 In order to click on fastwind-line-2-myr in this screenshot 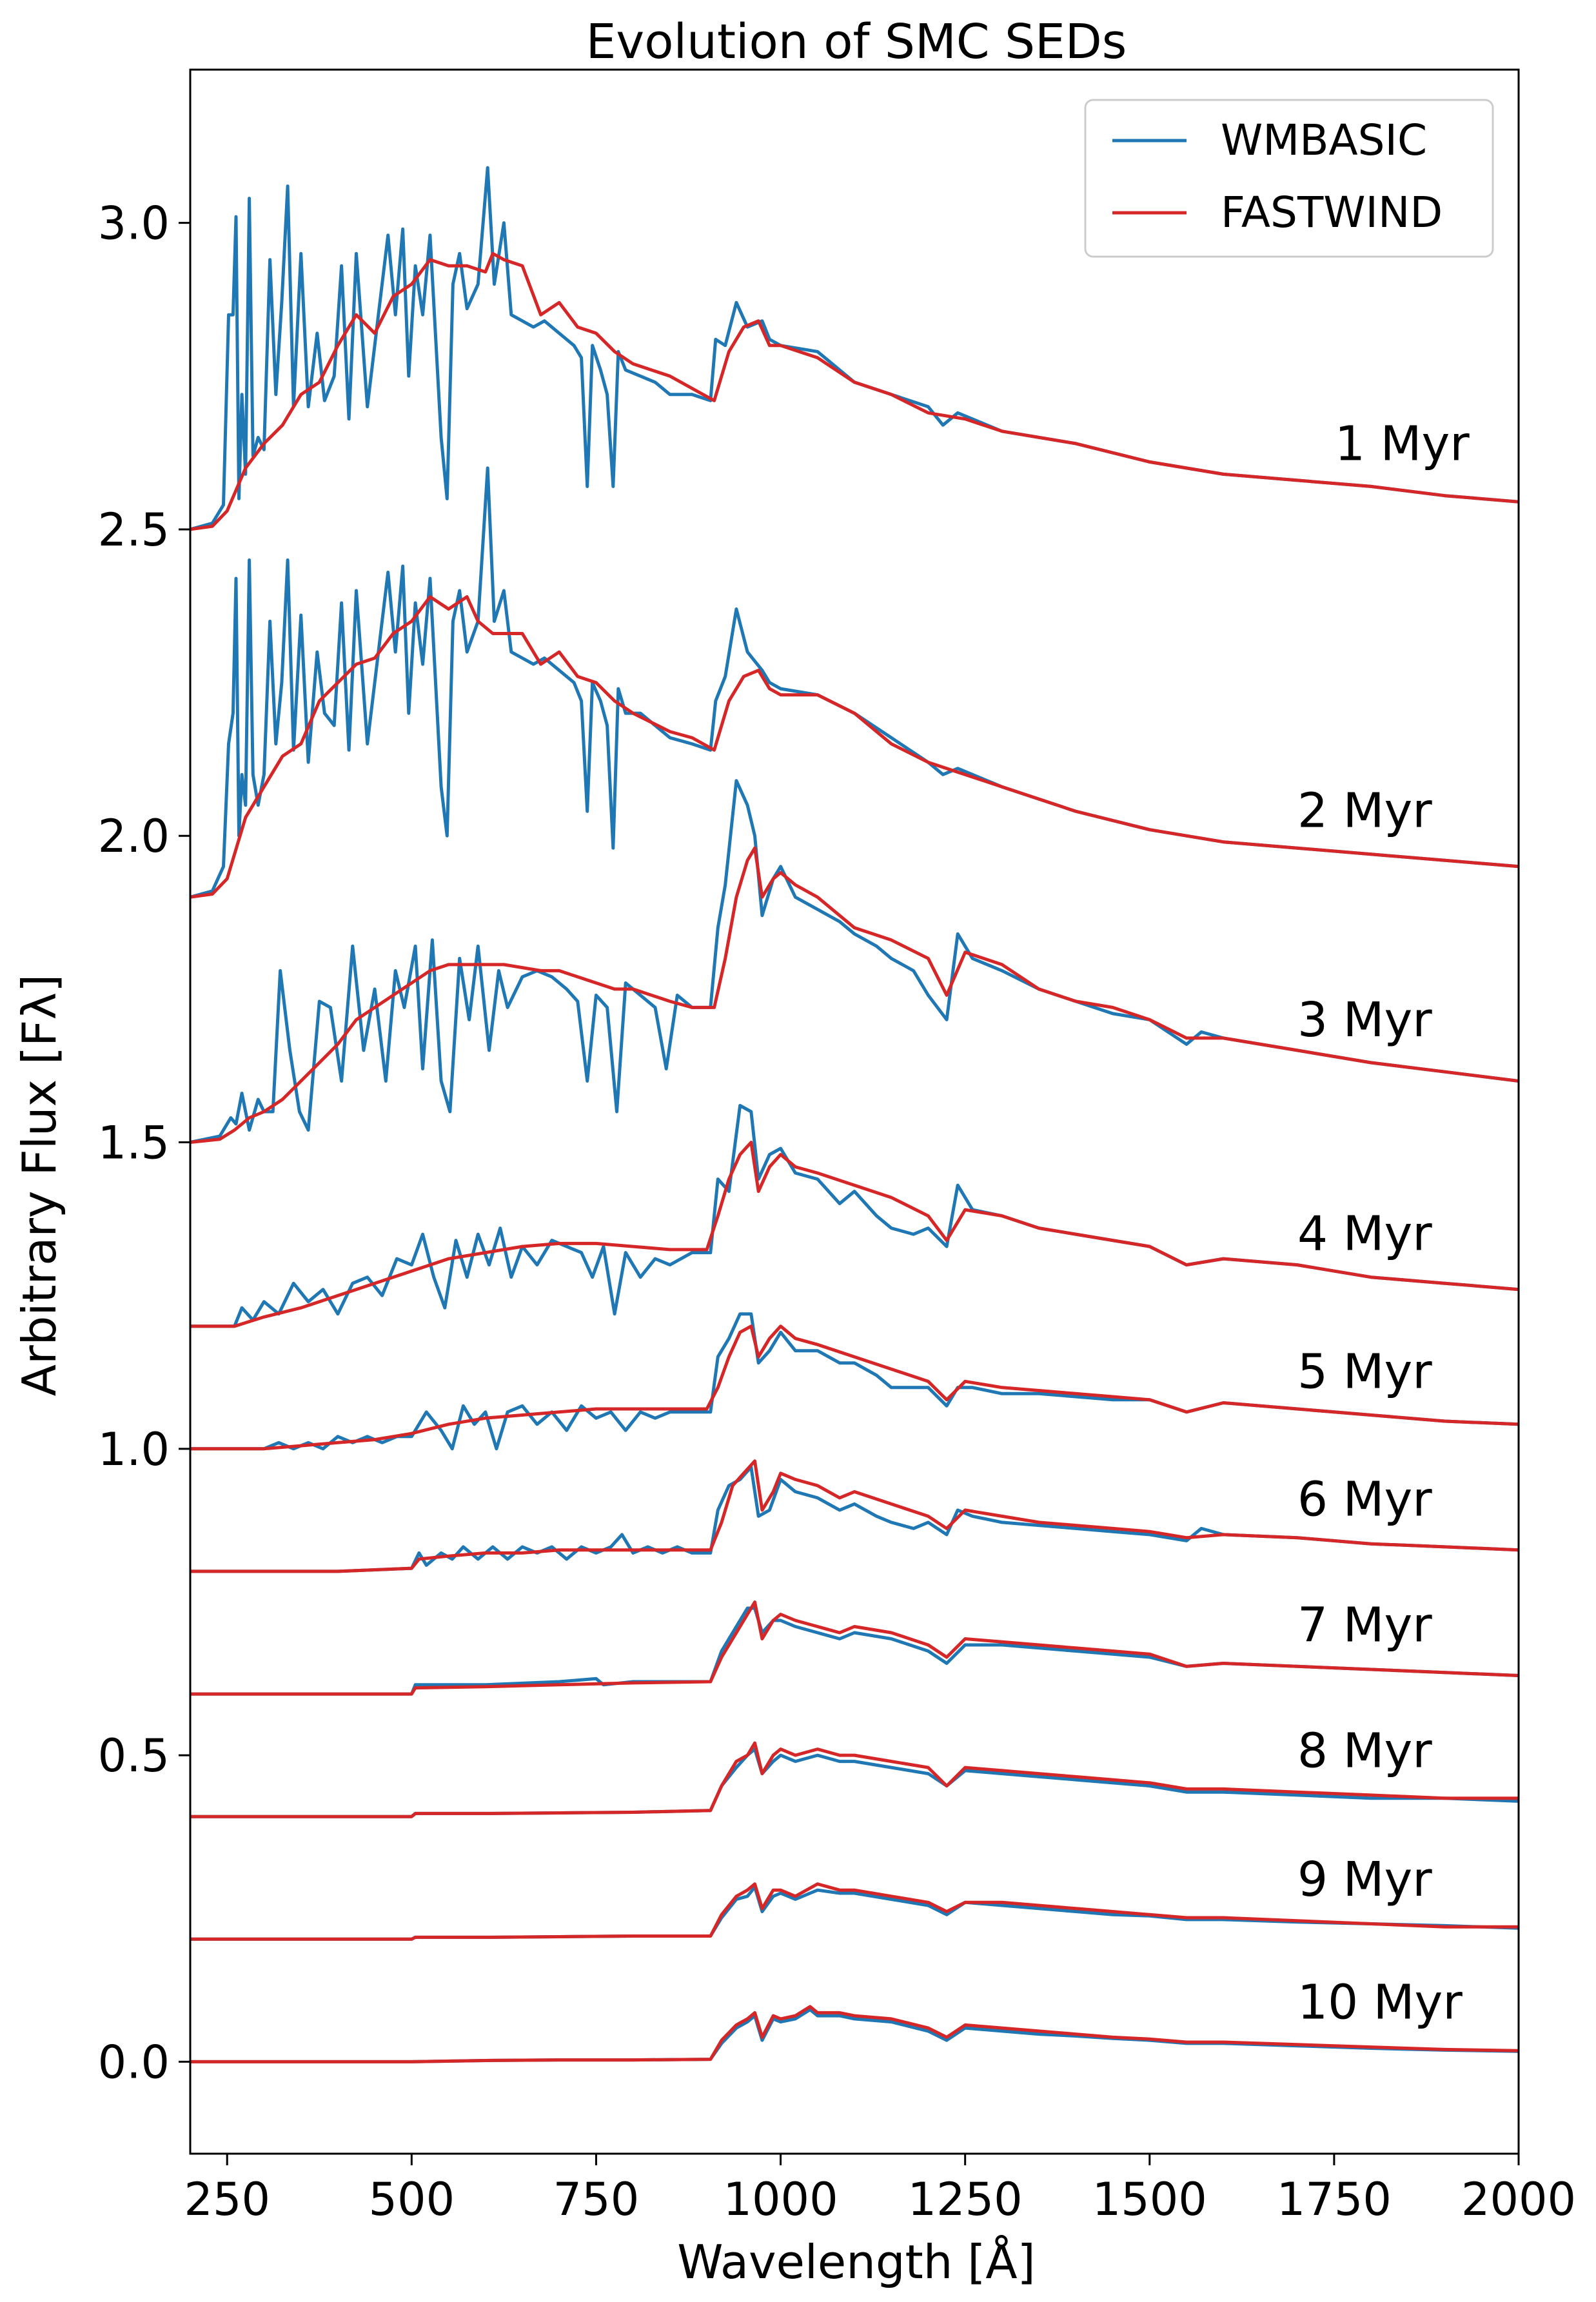, I will do `click(854, 747)`.